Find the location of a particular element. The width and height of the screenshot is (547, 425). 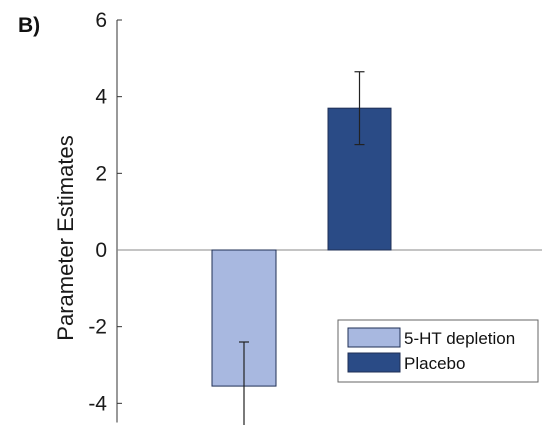

legend-label-placebo: Placebo is located at coordinates (434, 363).